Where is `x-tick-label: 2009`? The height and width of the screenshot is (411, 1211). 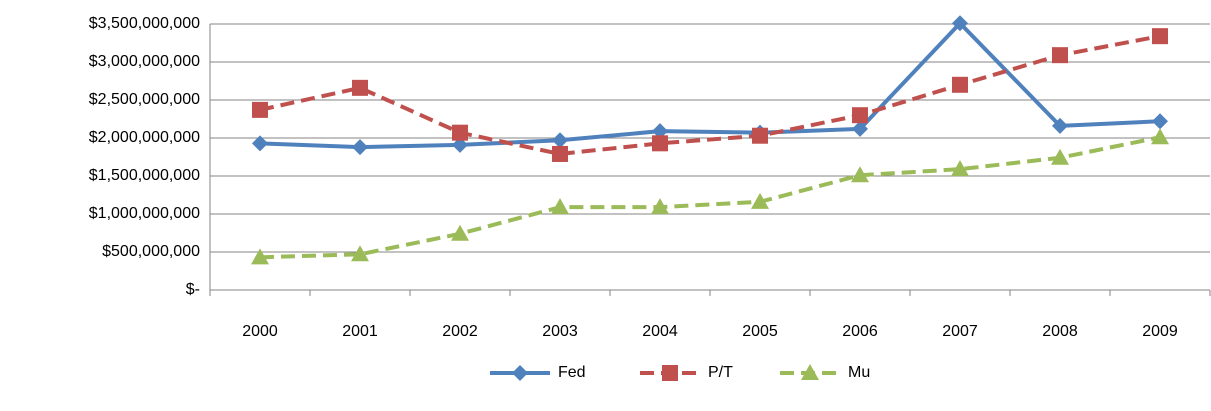
x-tick-label: 2009 is located at coordinates (1160, 331).